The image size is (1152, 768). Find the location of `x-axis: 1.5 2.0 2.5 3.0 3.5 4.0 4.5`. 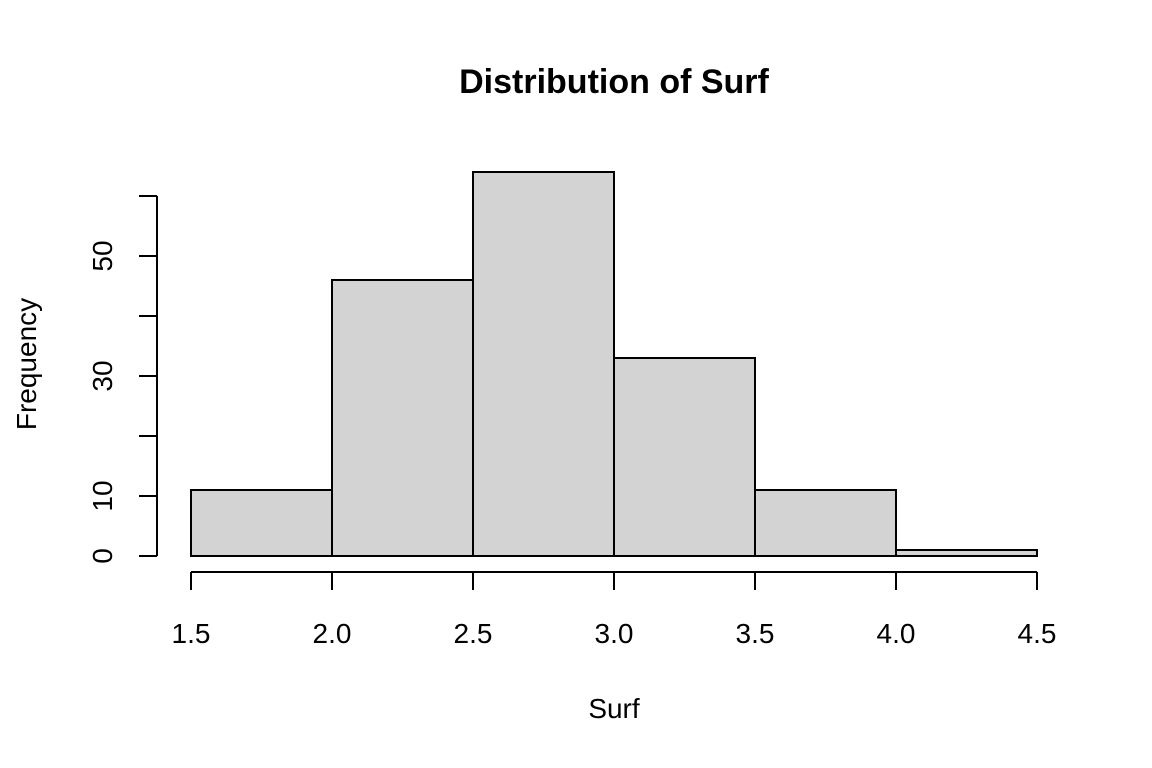

x-axis: 1.5 2.0 2.5 3.0 3.5 4.0 4.5 is located at coordinates (614, 610).